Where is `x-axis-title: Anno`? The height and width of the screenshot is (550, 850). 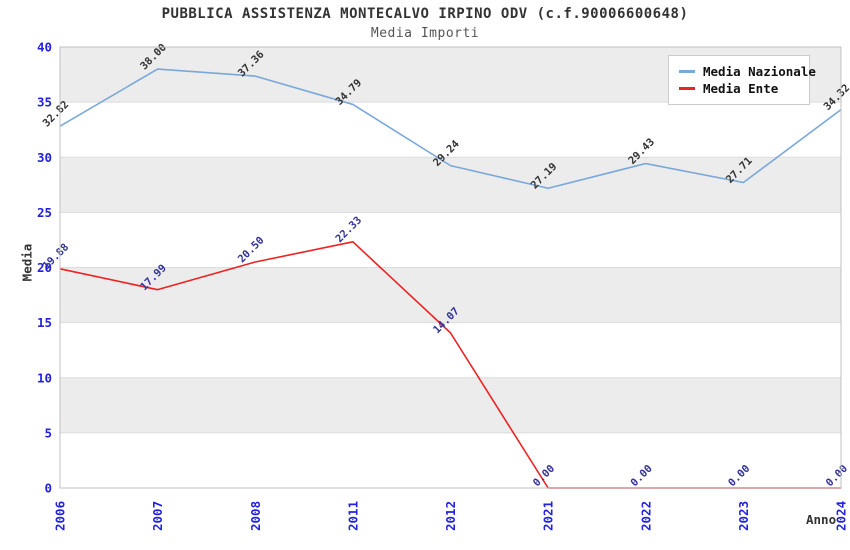
x-axis-title: Anno is located at coordinates (821, 519).